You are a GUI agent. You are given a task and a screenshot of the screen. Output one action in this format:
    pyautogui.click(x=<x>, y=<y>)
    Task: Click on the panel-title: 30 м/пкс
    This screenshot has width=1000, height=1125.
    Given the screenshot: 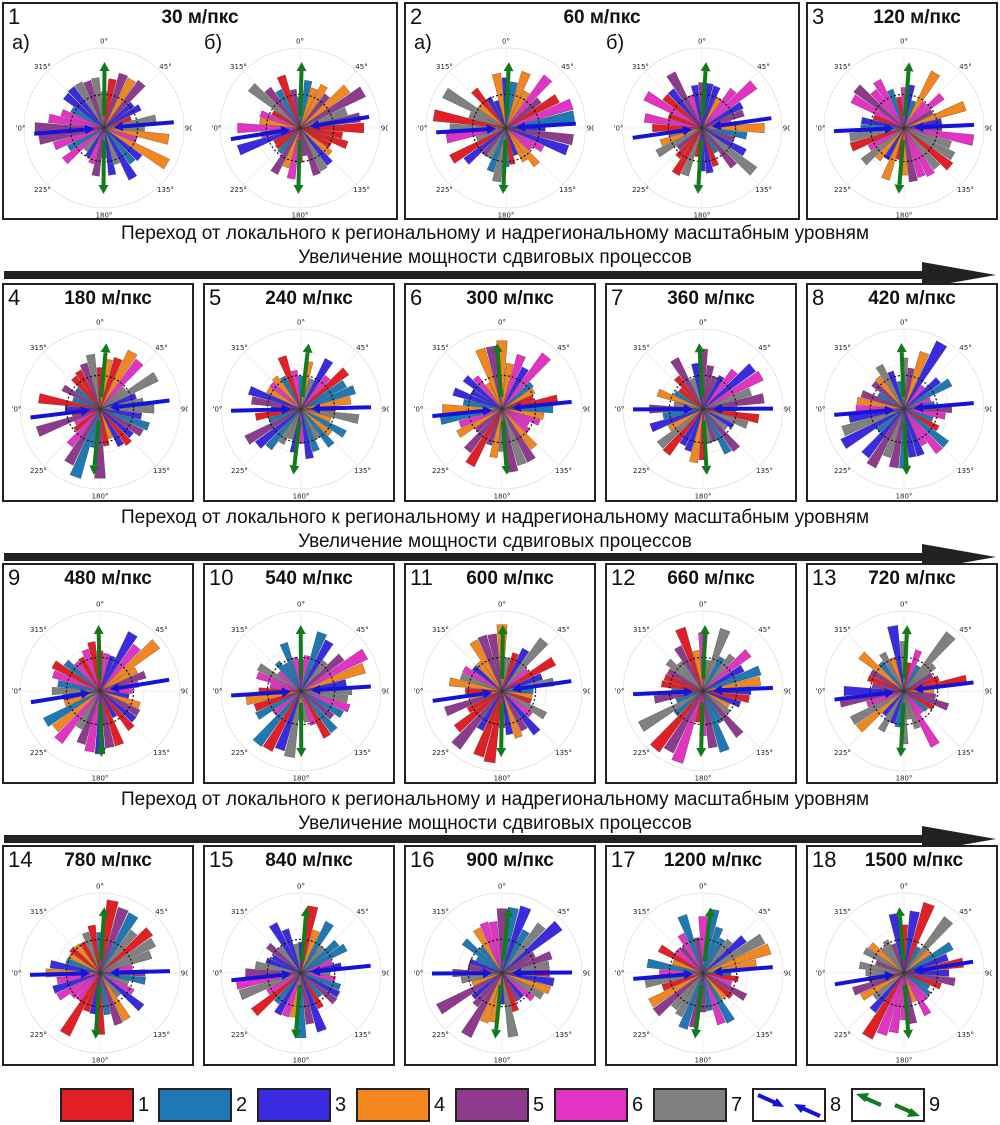 What is the action you would take?
    pyautogui.click(x=200, y=18)
    